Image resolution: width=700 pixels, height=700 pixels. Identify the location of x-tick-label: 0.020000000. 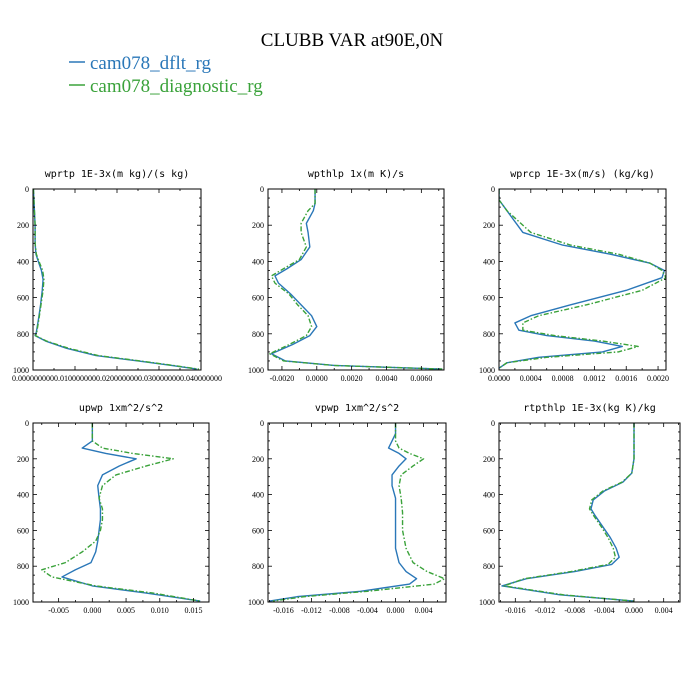
(117, 378).